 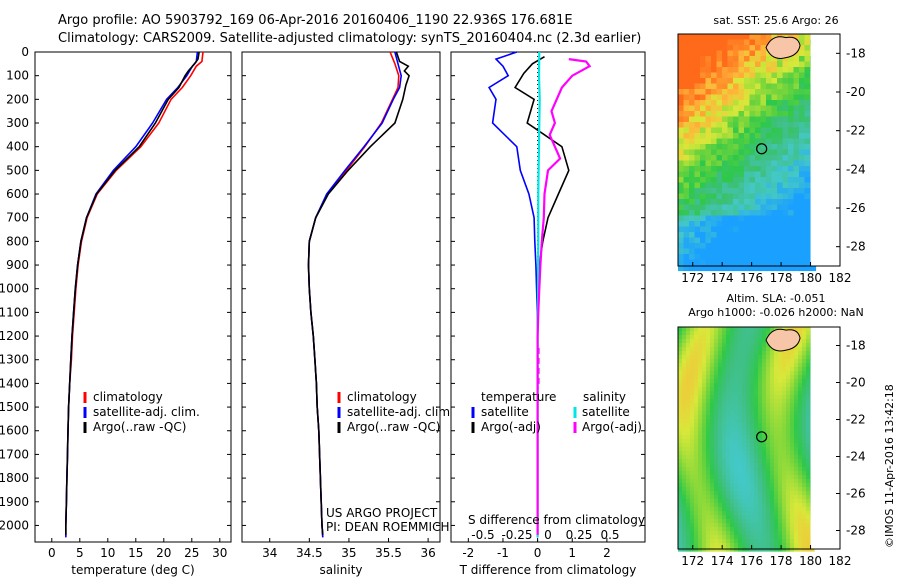 What do you see at coordinates (14, 502) in the screenshot?
I see `y-tick-label: 1900` at bounding box center [14, 502].